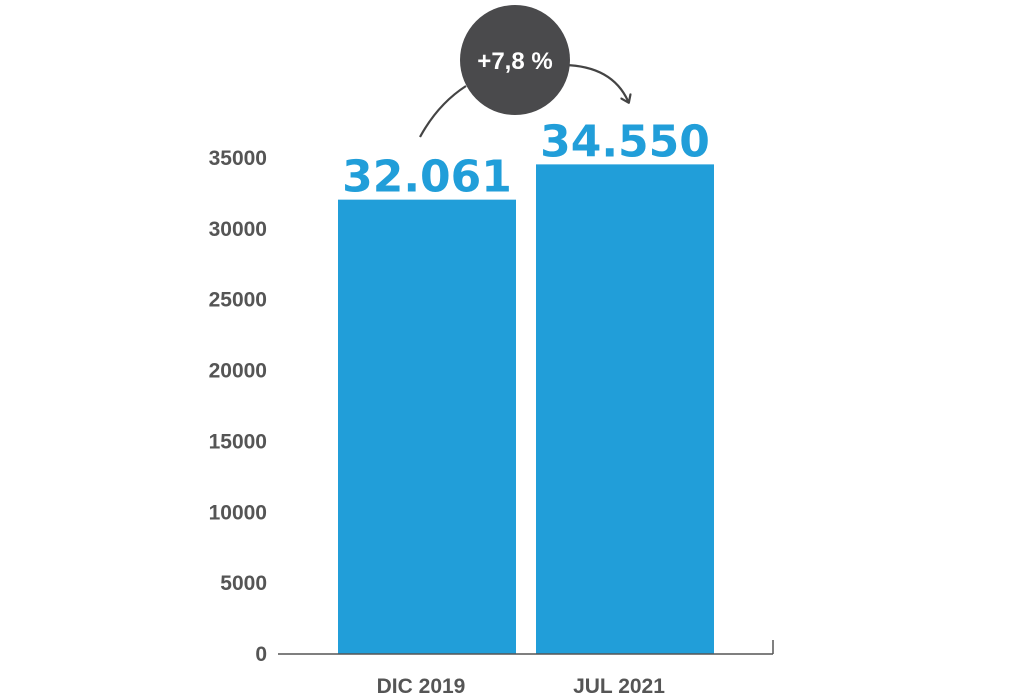 The image size is (1026, 696). Describe the element at coordinates (238, 158) in the screenshot. I see `y-tick-label: 35000` at that location.